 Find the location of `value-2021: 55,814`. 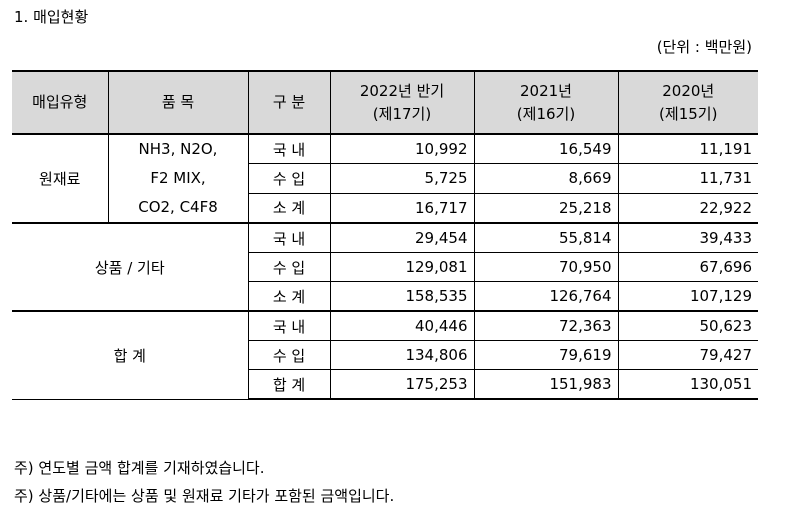

value-2021: 55,814 is located at coordinates (546, 237).